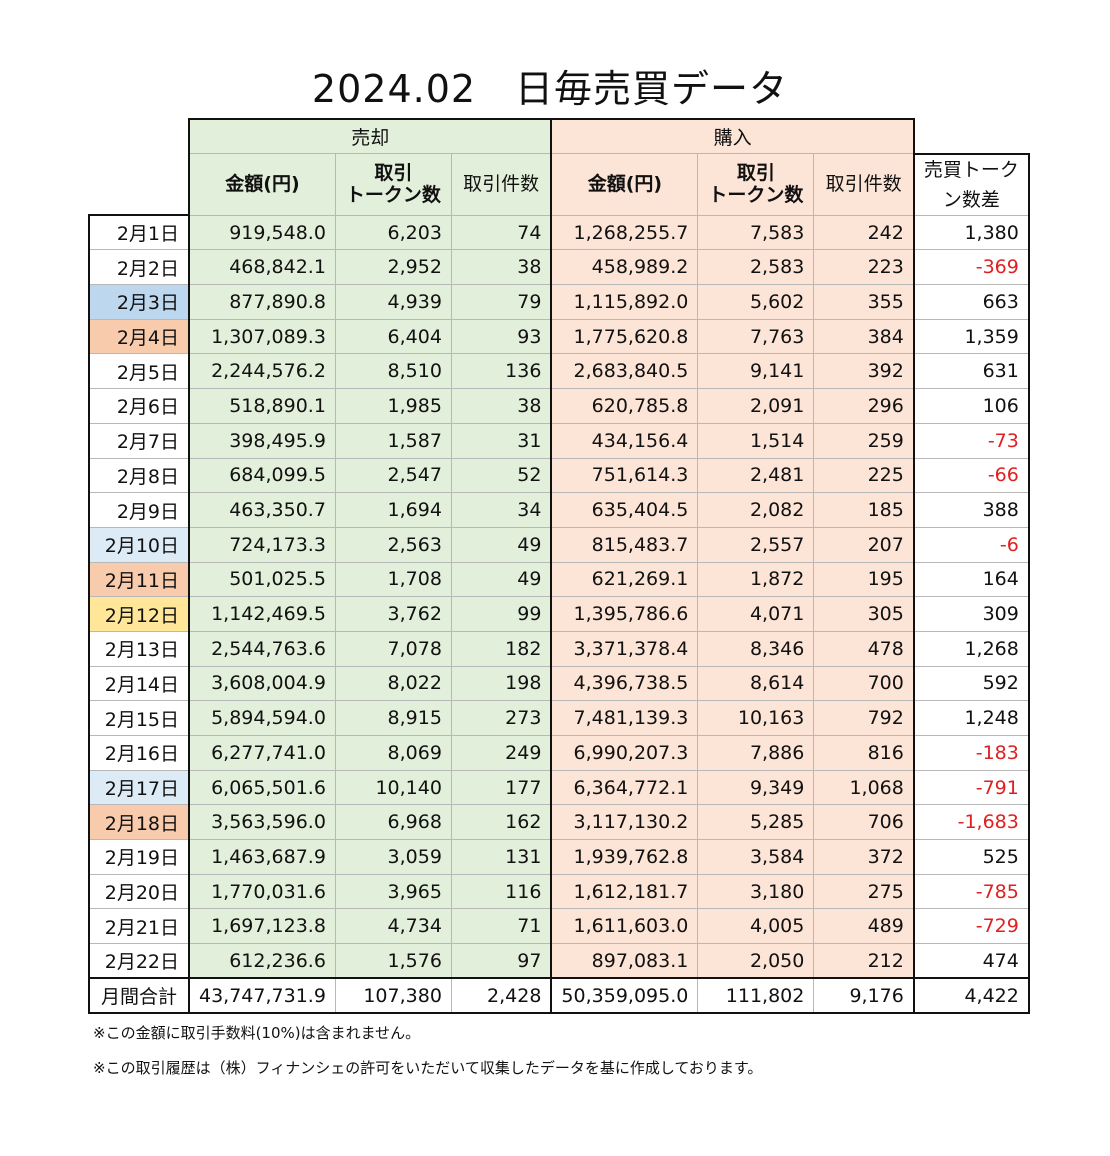 The width and height of the screenshot is (1110, 1156). Describe the element at coordinates (756, 648) in the screenshot. I see `buy-tokens-cell: 8,346` at that location.